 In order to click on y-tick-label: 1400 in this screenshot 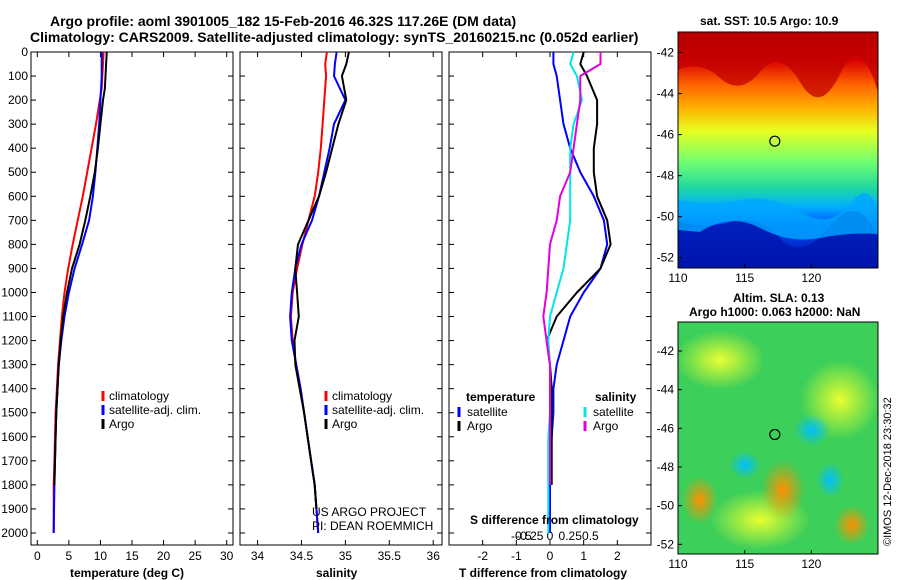, I will do `click(14, 389)`.